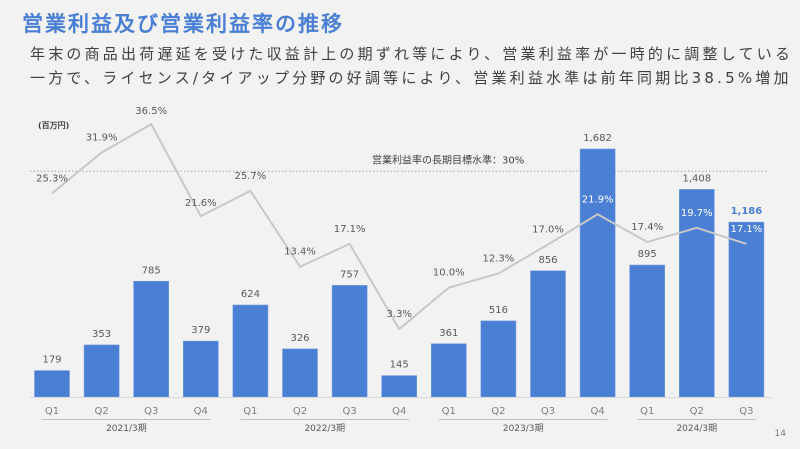  I want to click on bar-value-label: 895, so click(647, 254).